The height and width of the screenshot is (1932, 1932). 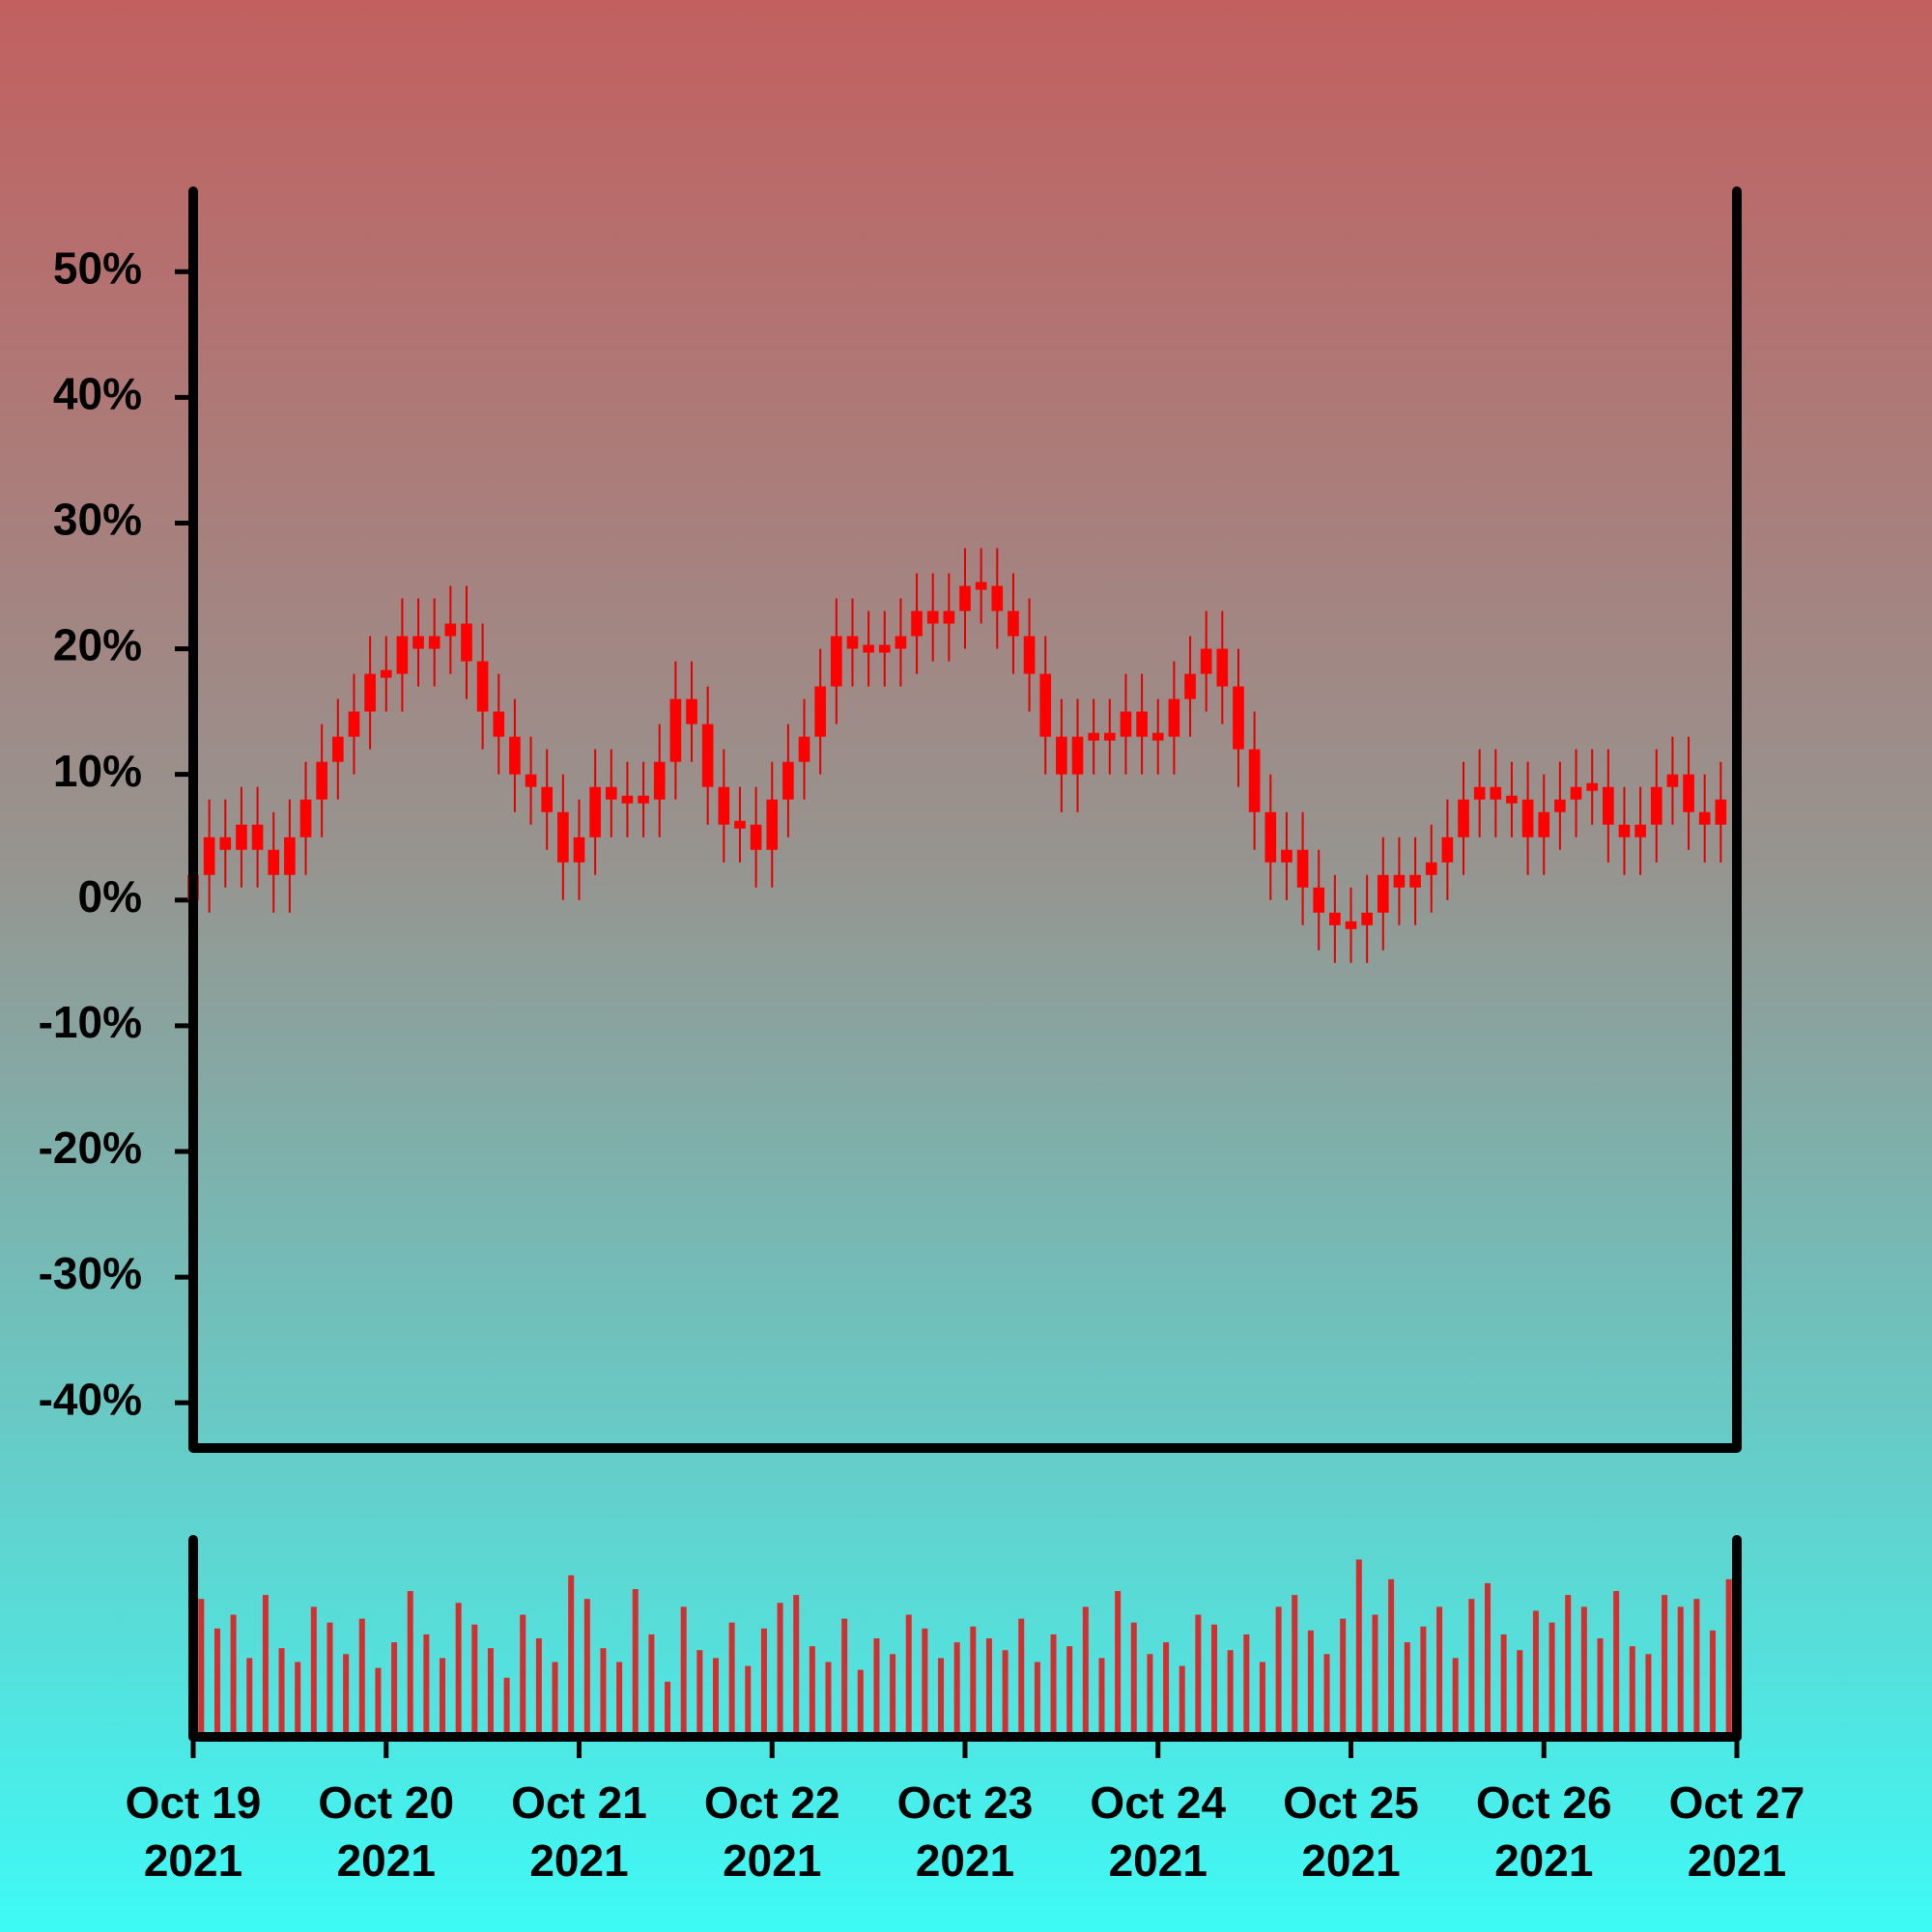 What do you see at coordinates (193, 1831) in the screenshot?
I see `x-tick-label: Oct 19 2021` at bounding box center [193, 1831].